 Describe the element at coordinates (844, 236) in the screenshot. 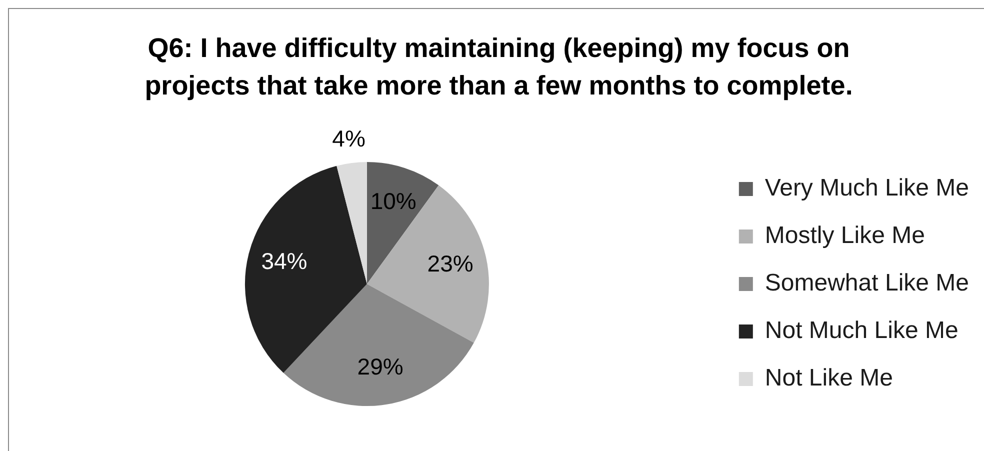

I see `legend-label: Mostly Like Me` at that location.